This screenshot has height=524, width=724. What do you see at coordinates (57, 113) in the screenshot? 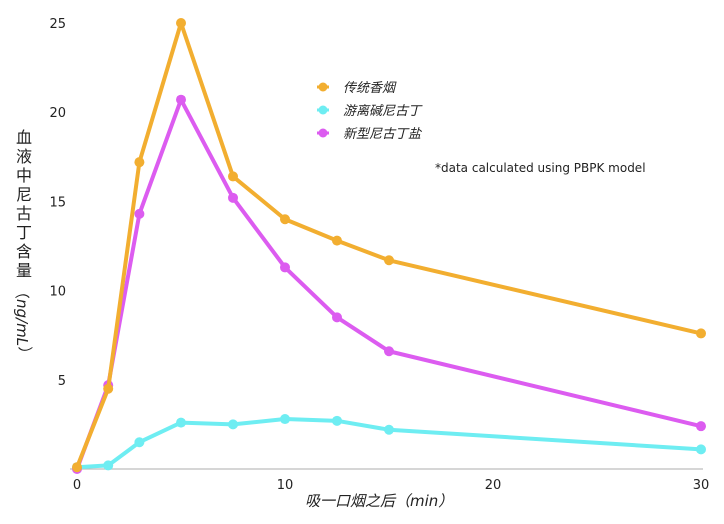
I see `y-tick-label: 20` at bounding box center [57, 113].